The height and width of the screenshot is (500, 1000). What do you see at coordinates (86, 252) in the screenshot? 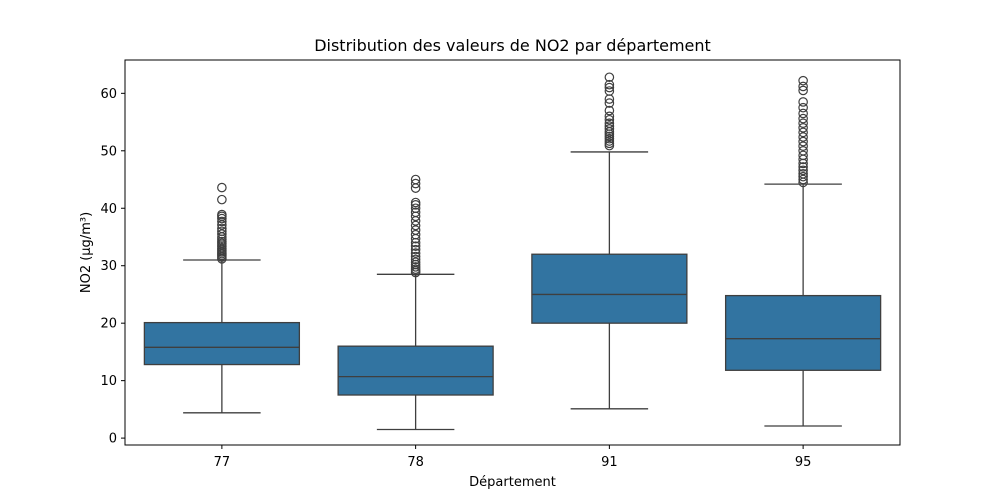
I see `y-axis-title: NO2 (µg/m³)` at bounding box center [86, 252].